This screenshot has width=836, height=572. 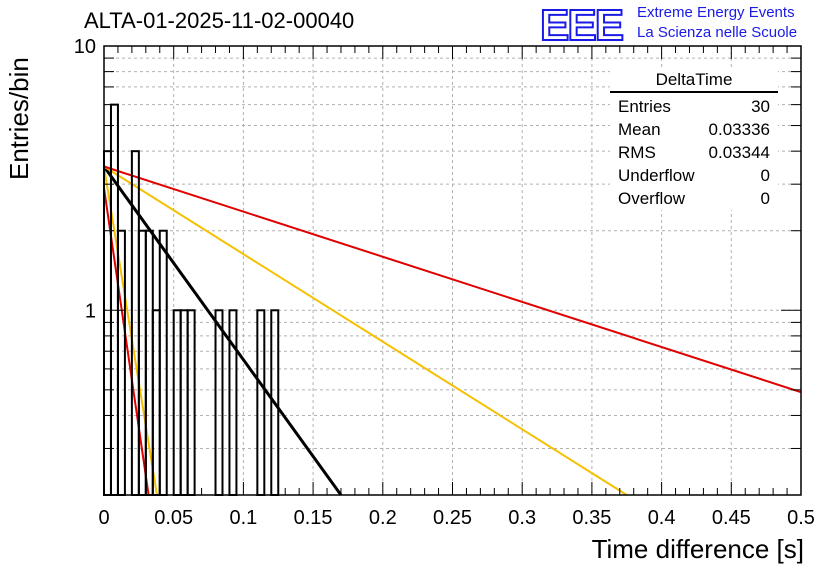 What do you see at coordinates (637, 152) in the screenshot?
I see `stats-label: RMS` at bounding box center [637, 152].